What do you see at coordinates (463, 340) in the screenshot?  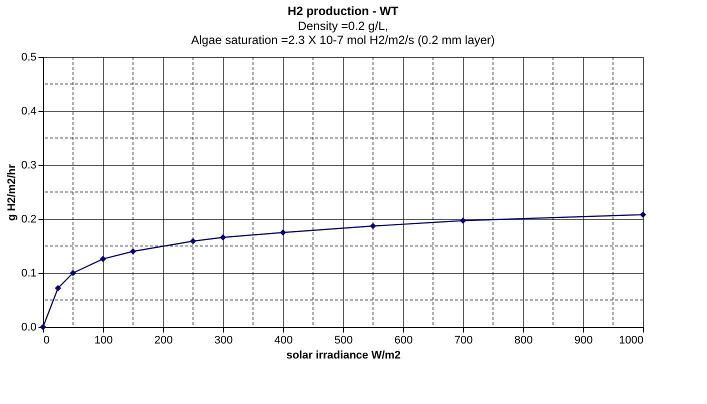 I see `x-tick-label: 700` at bounding box center [463, 340].